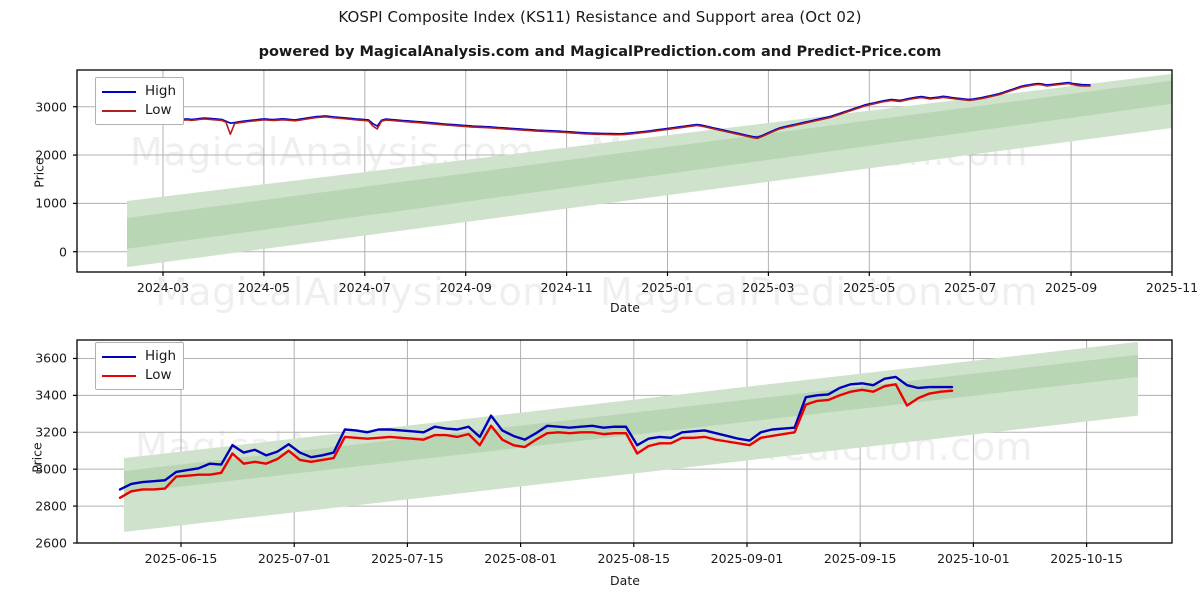 The image size is (1200, 600). What do you see at coordinates (566, 287) in the screenshot?
I see `x-tick-label: 2024-11` at bounding box center [566, 287].